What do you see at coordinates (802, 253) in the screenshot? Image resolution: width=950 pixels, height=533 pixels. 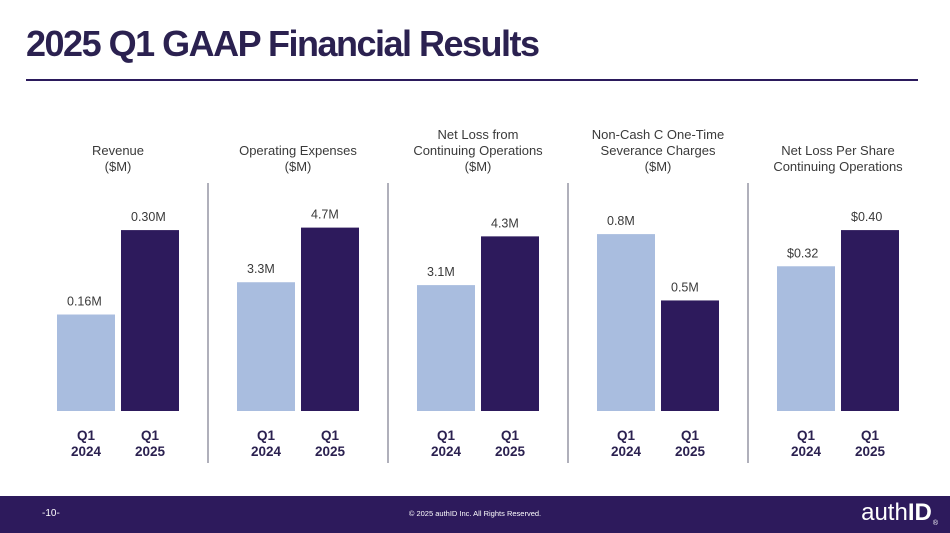 I see `bar-value-label: $0.32` at bounding box center [802, 253].